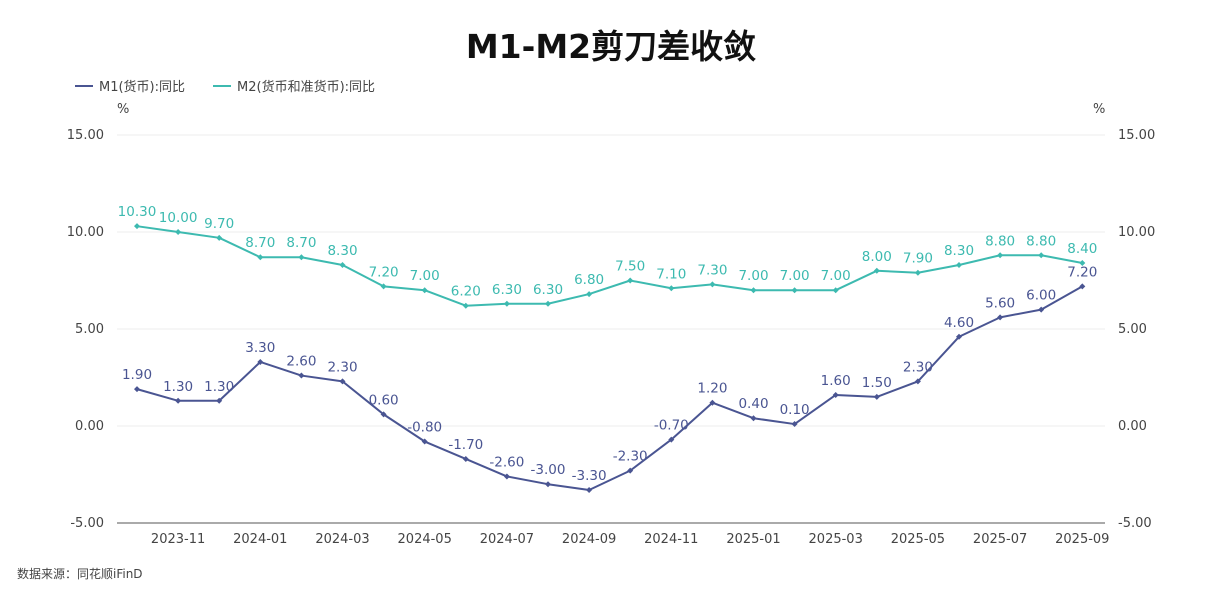 This screenshot has width=1222, height=600. I want to click on x-tick-label: 2024-05, so click(425, 539).